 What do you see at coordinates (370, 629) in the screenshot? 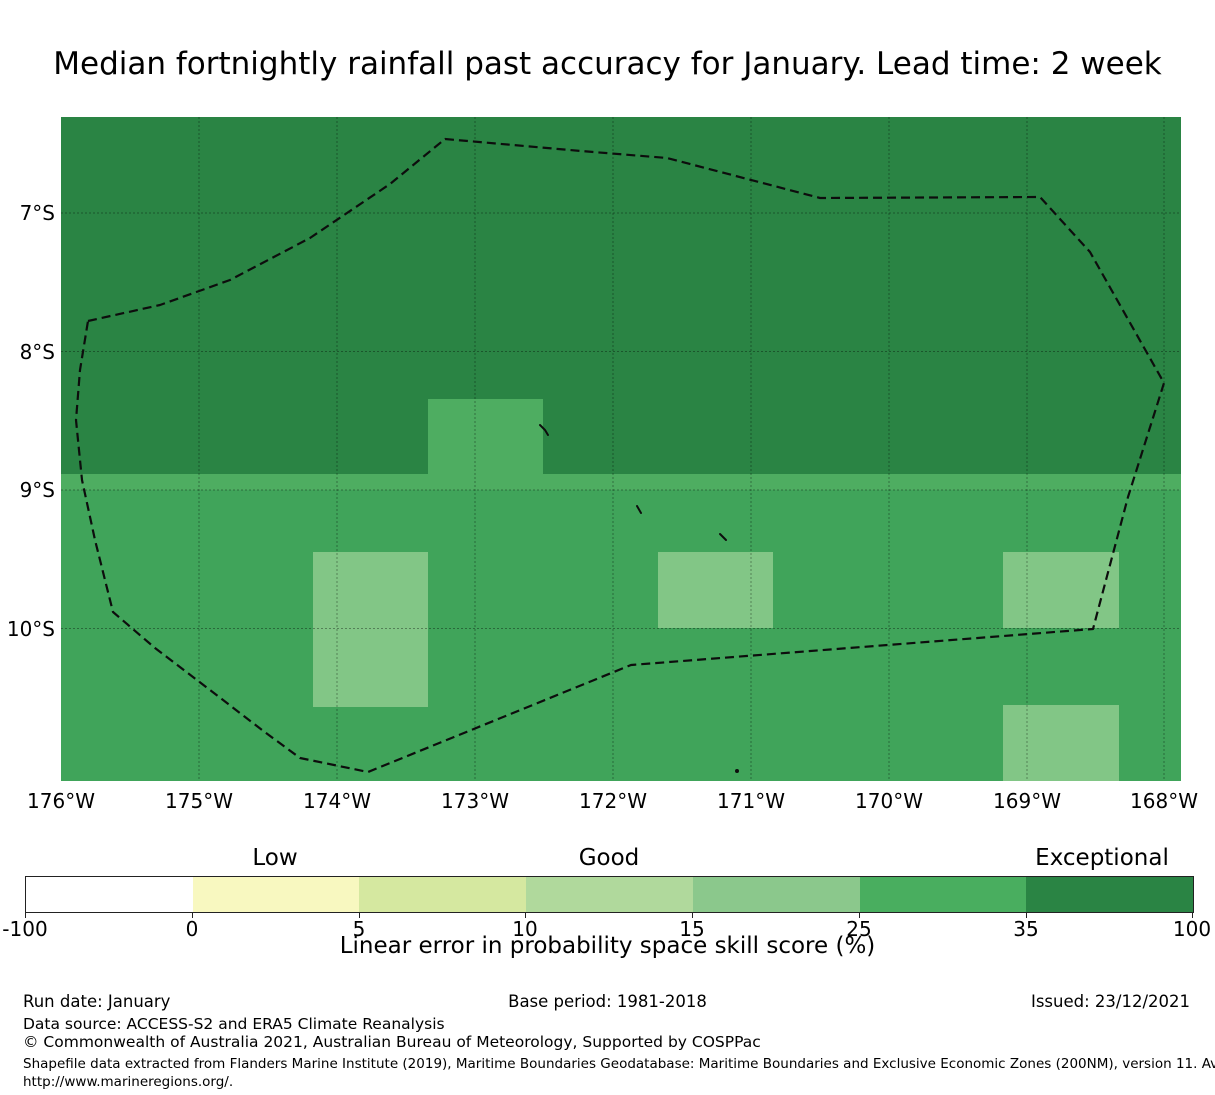
I see `cell-light-174w` at bounding box center [370, 629].